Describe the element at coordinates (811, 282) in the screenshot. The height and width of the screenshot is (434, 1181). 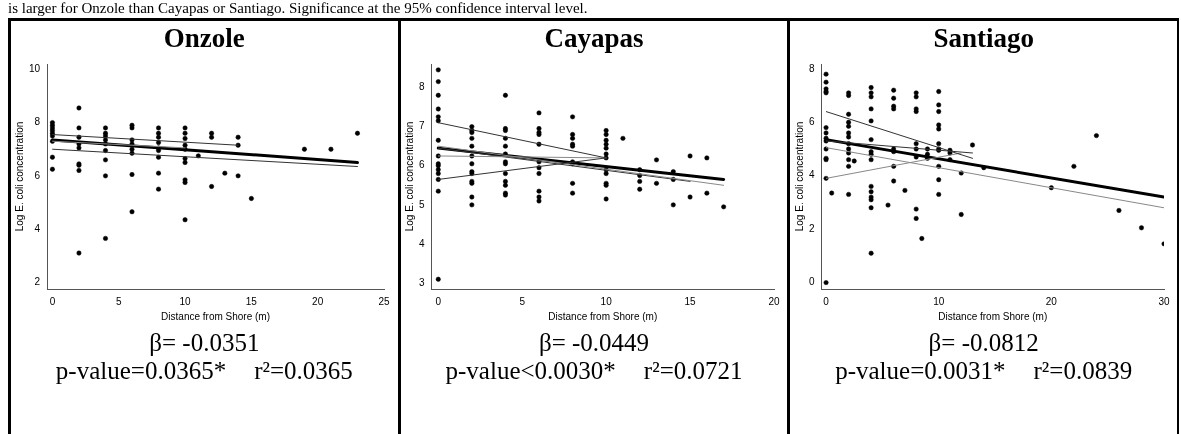
I see `y-tick-label: 0` at that location.